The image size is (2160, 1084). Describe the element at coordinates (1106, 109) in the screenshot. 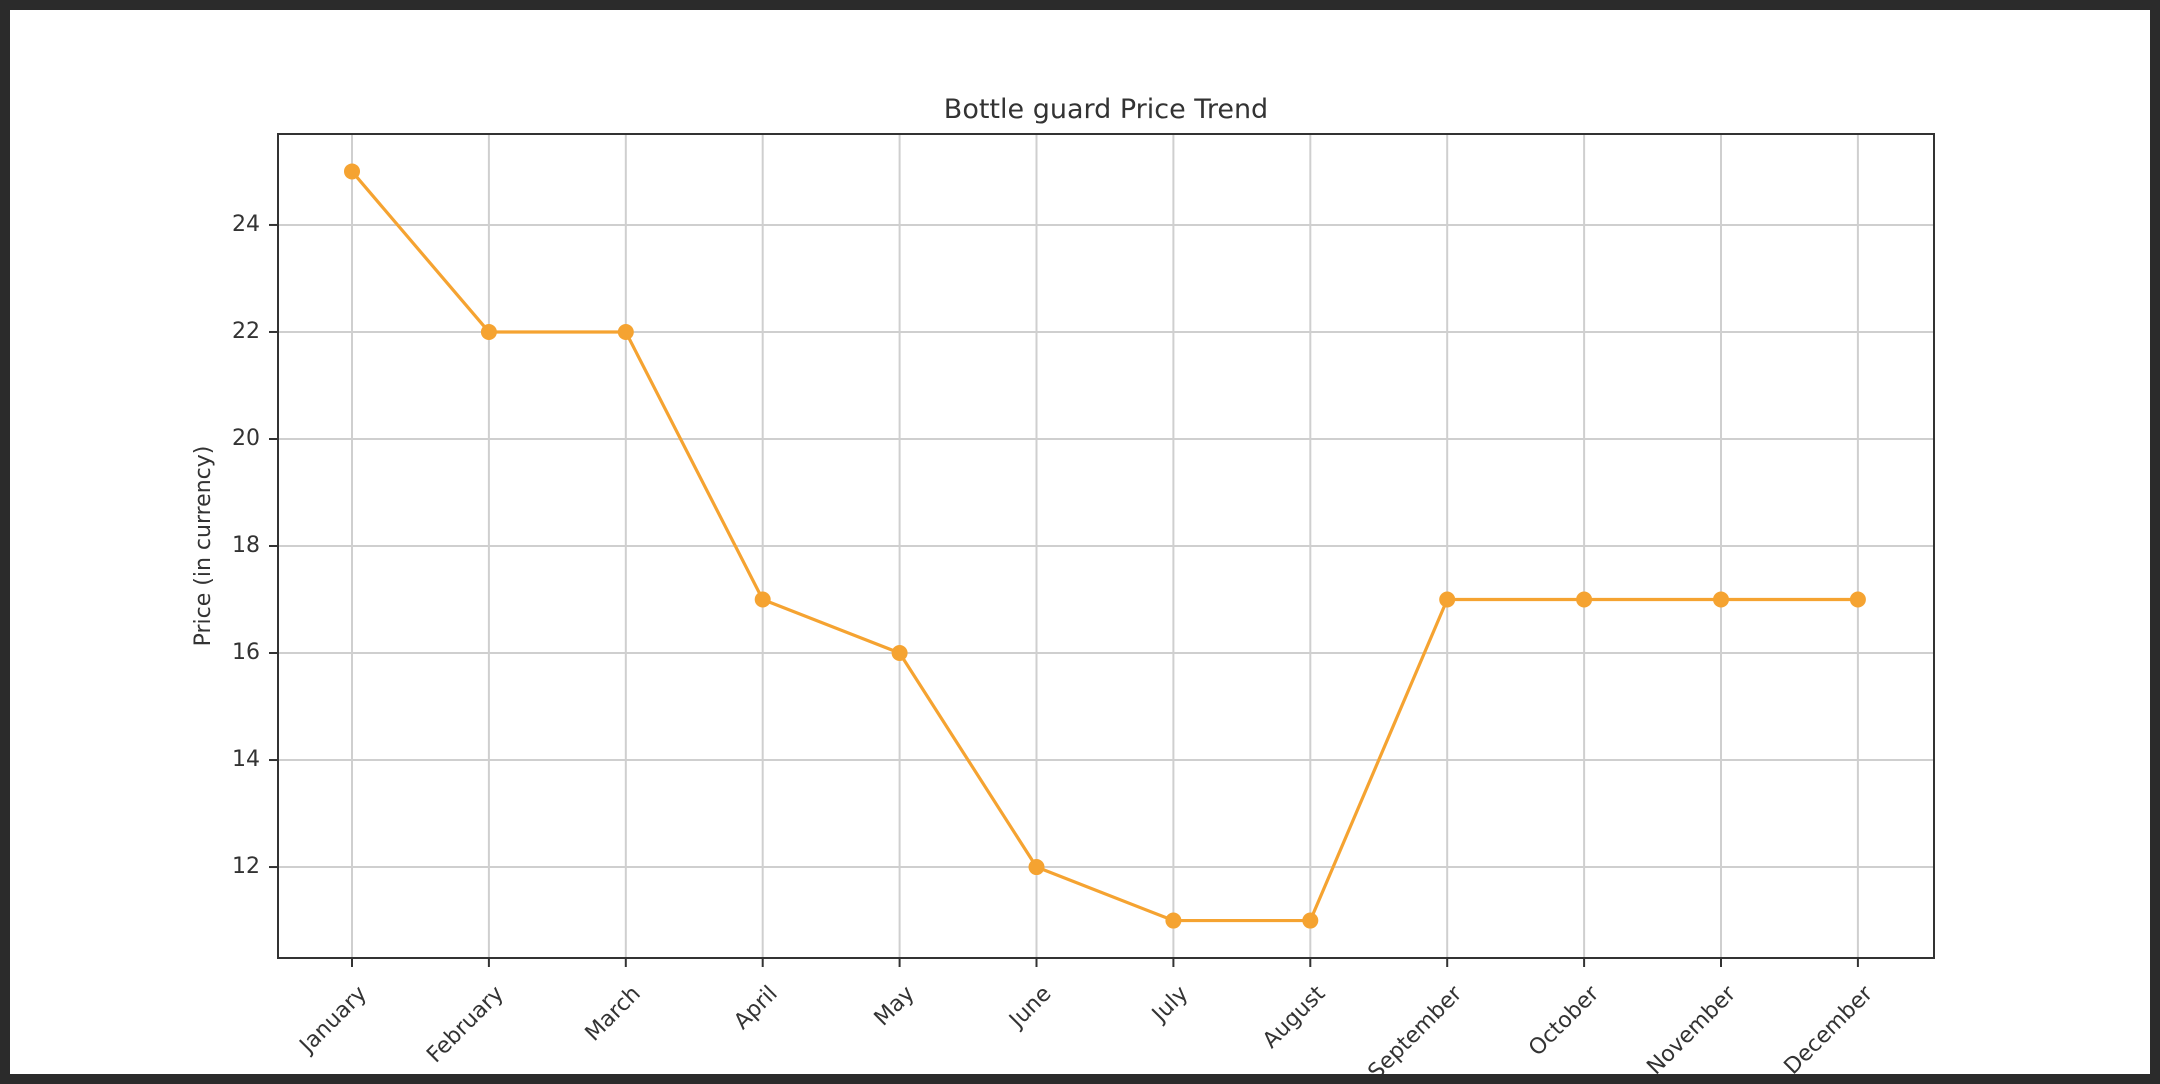

I see `chart-title: Bottle guard Price Trend` at that location.